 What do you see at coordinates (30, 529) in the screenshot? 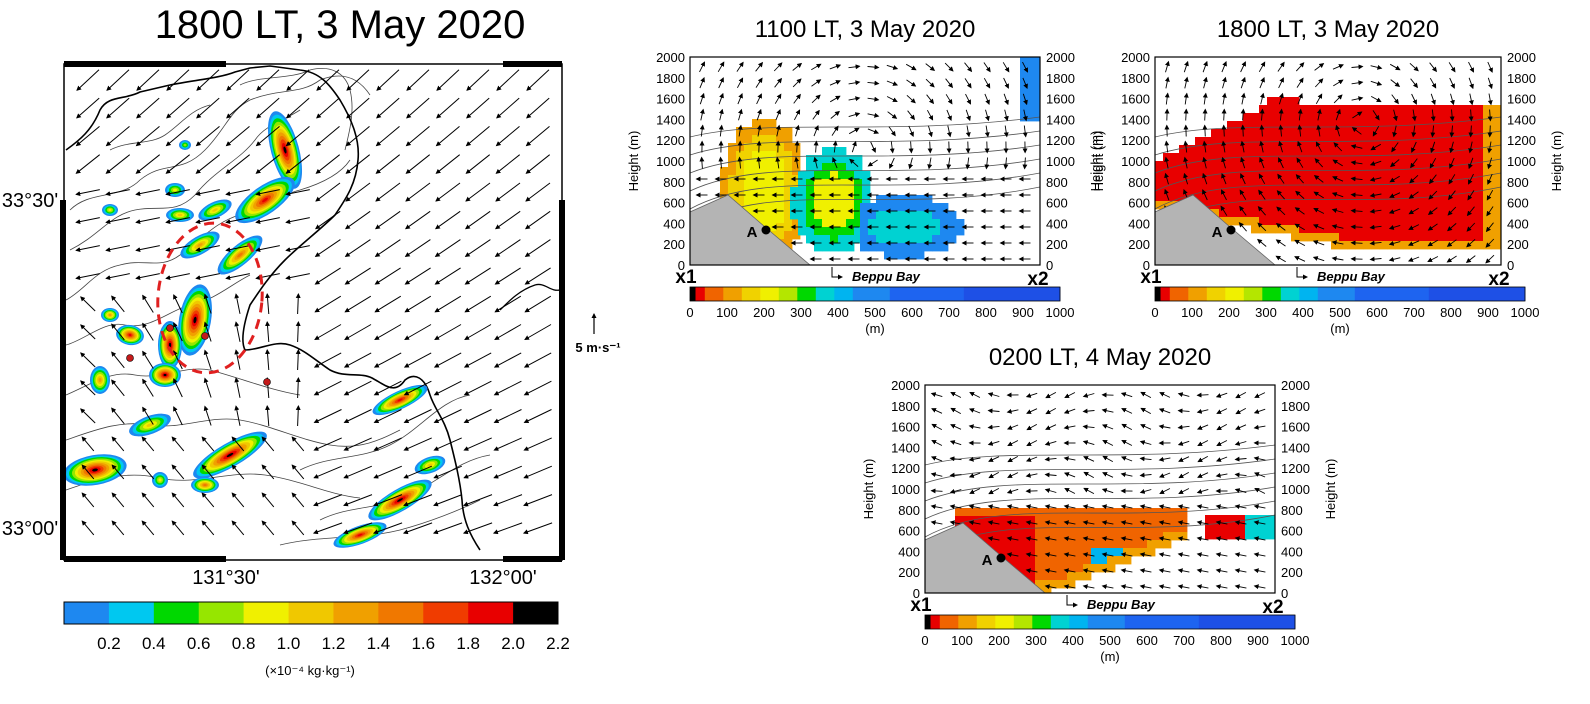
I see `lat-tick-label: 33°00'` at bounding box center [30, 529].